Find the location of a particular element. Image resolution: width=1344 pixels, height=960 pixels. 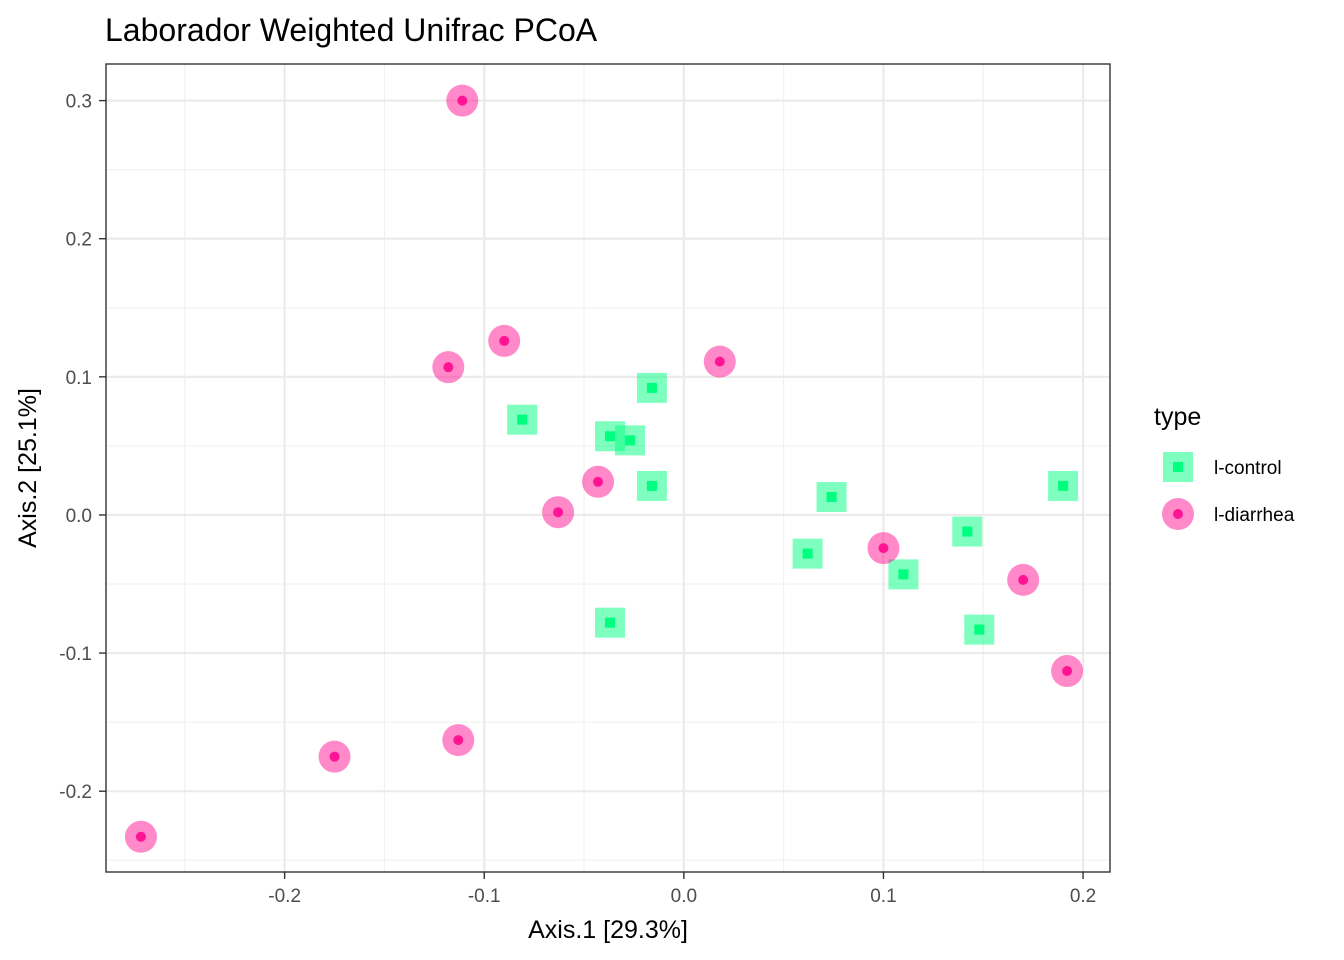

legend-key-control-core is located at coordinates (1178, 467).